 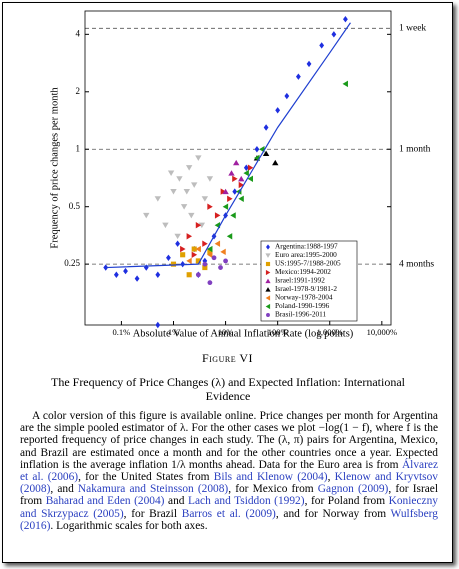 I want to click on citation-link: Lach and Tsiddon (1992), so click(x=246, y=501).